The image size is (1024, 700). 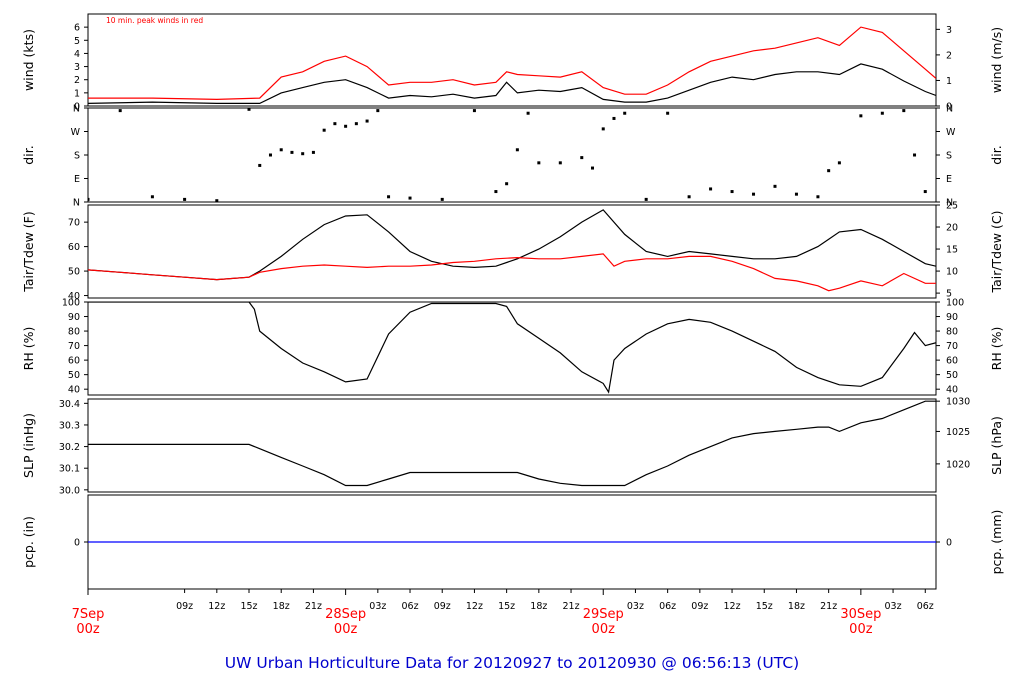 I want to click on right-tick-label: 50, so click(x=952, y=375).